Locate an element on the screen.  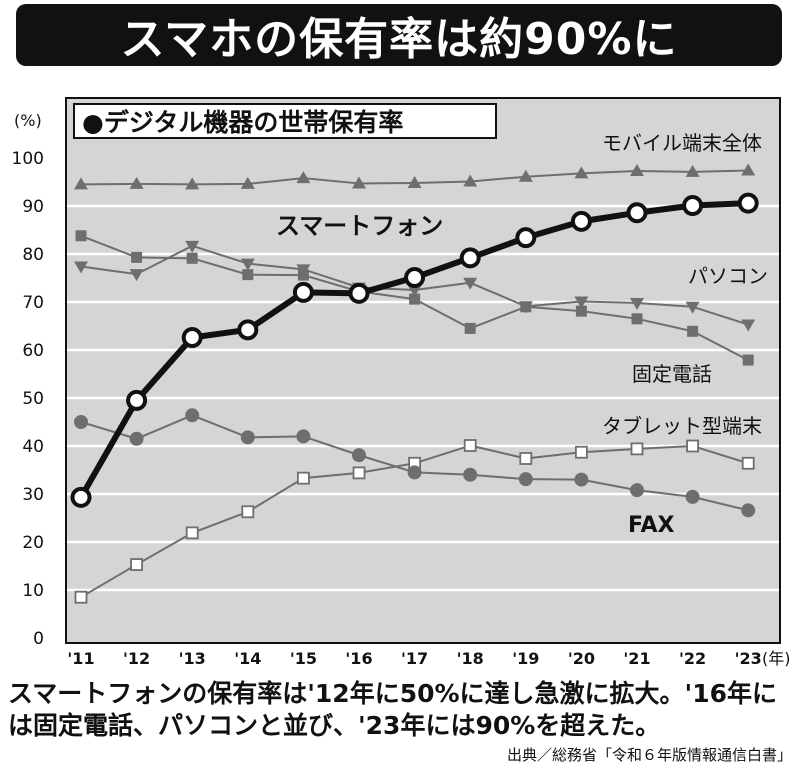
y-tick-label: 20 is located at coordinates (33, 543).